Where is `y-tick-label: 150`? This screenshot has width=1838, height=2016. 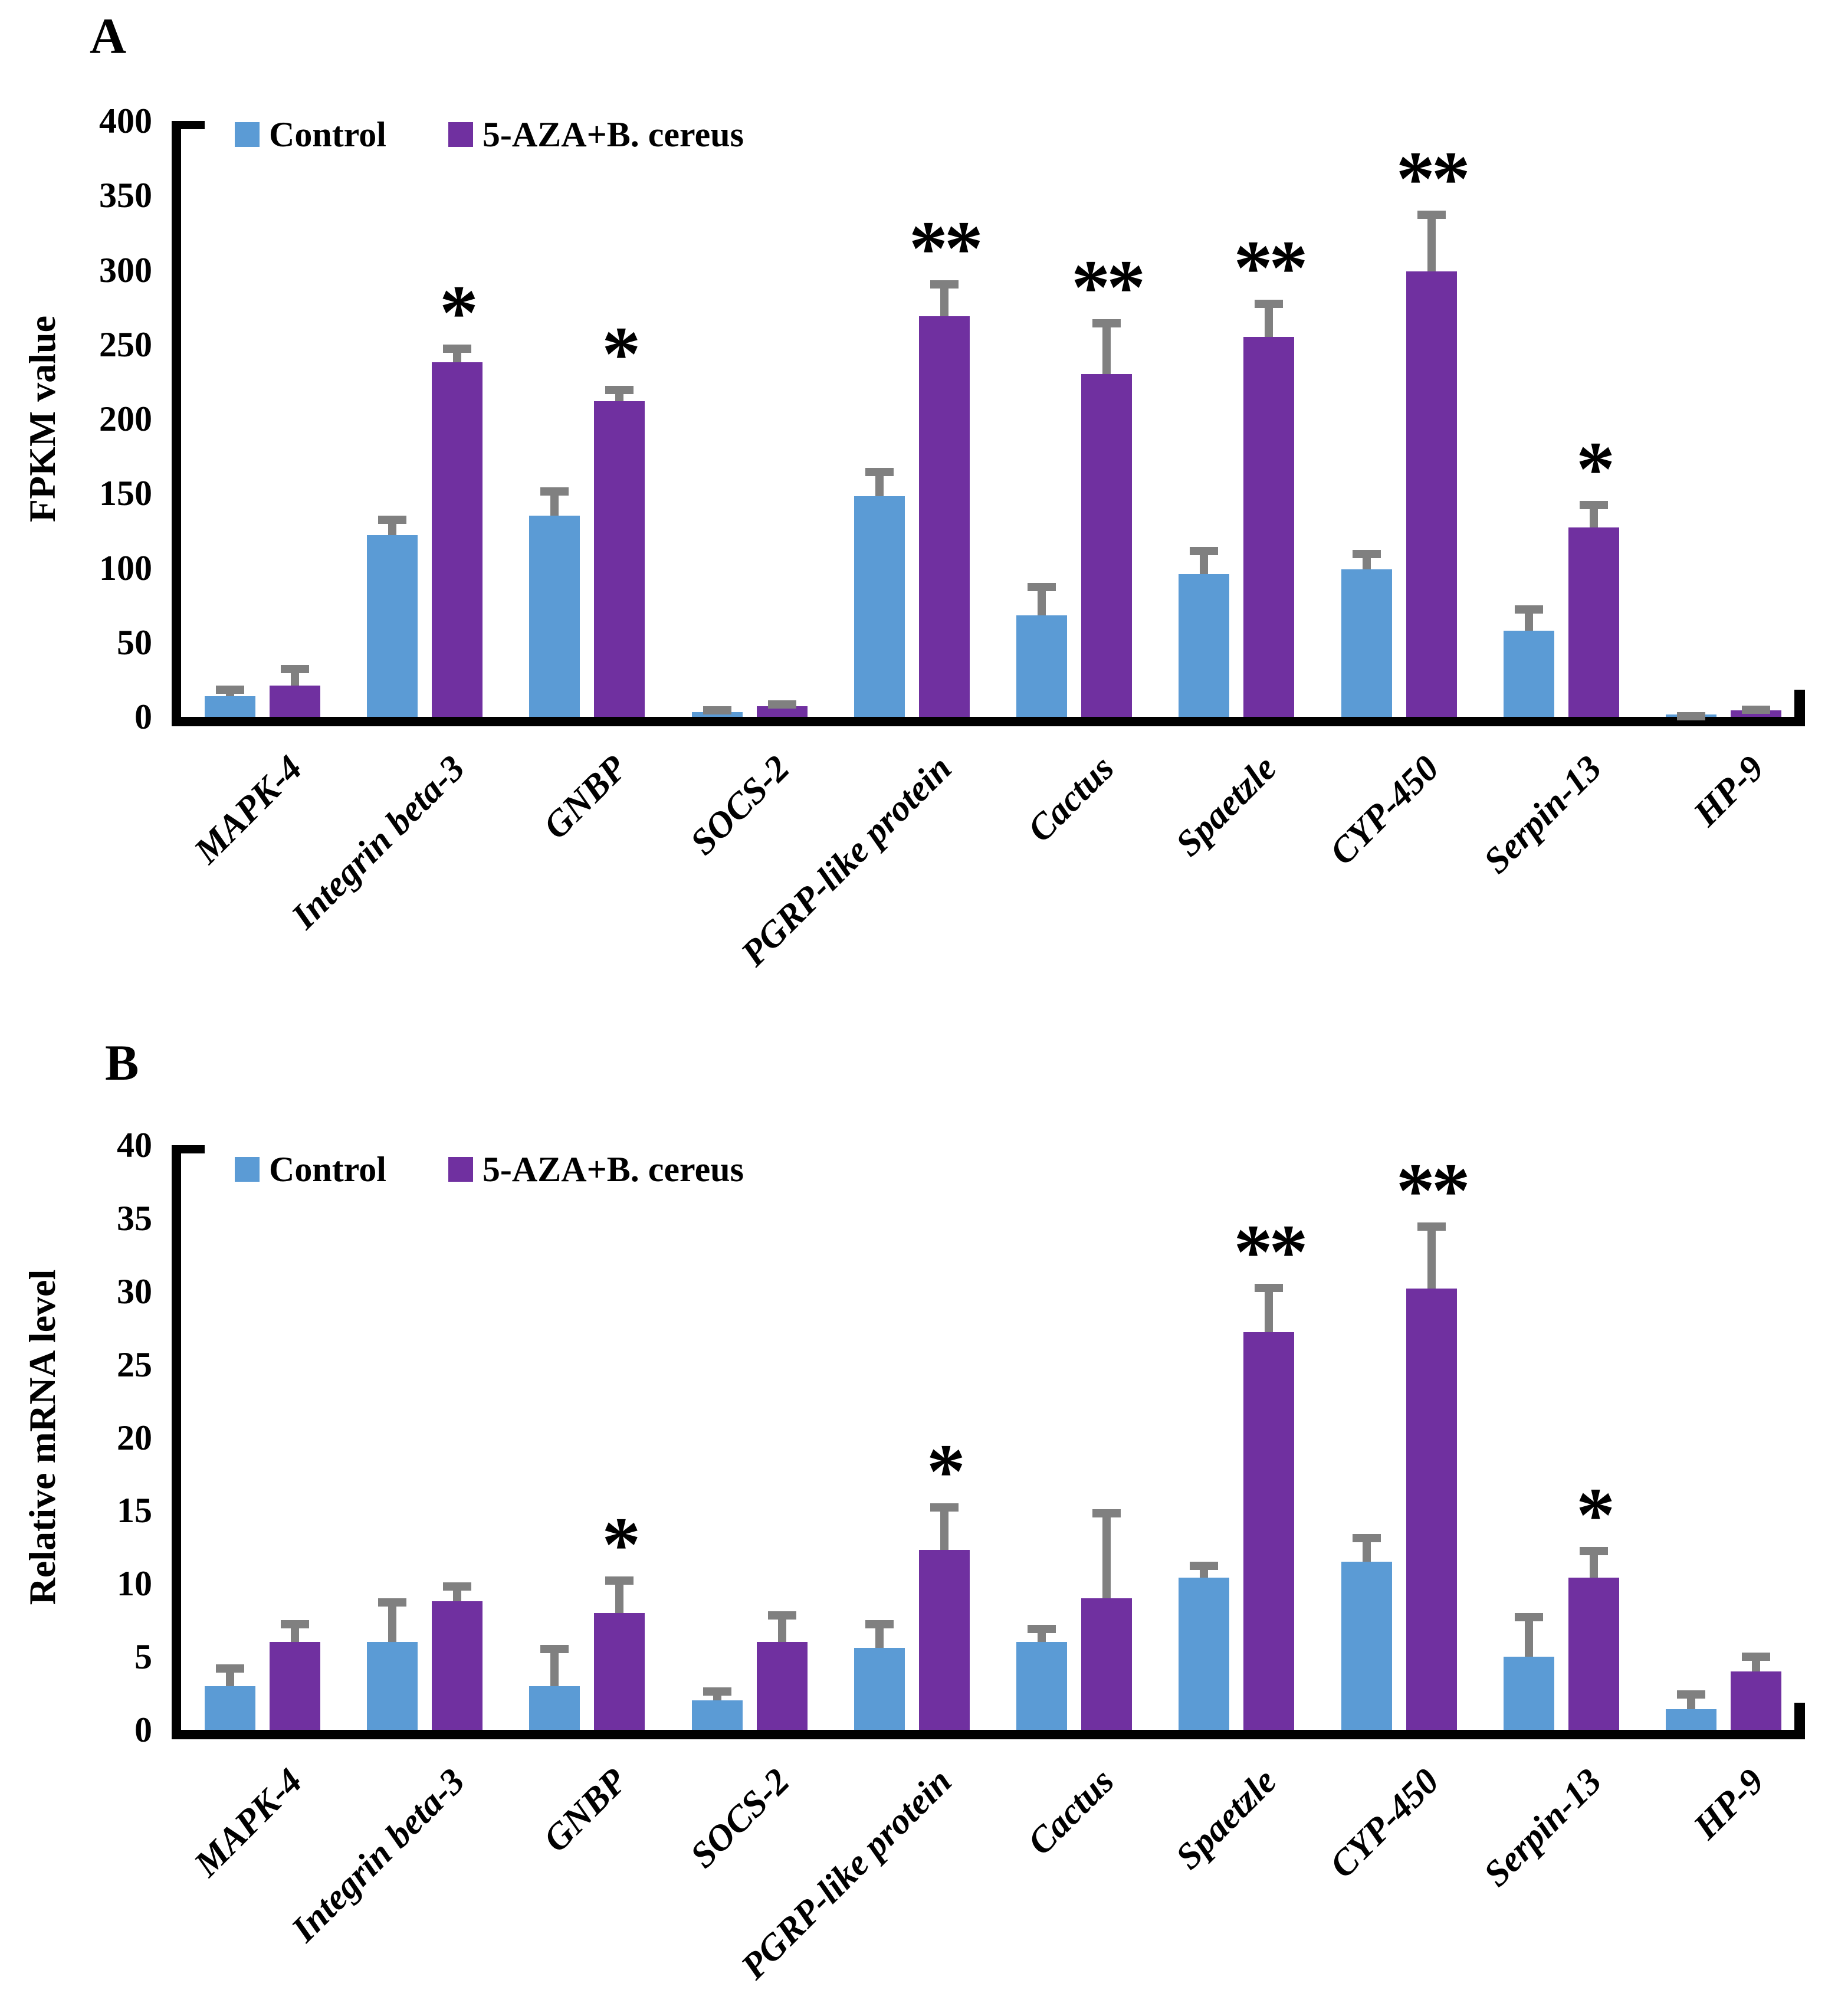 y-tick-label: 150 is located at coordinates (125, 493).